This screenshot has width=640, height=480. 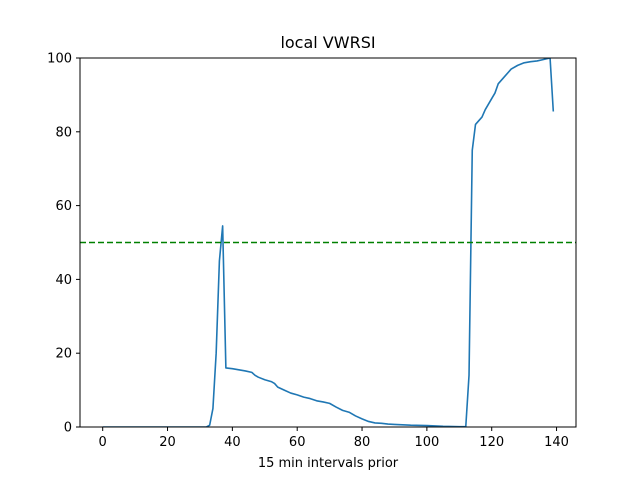 I want to click on x-tick-label: 40, so click(x=232, y=442).